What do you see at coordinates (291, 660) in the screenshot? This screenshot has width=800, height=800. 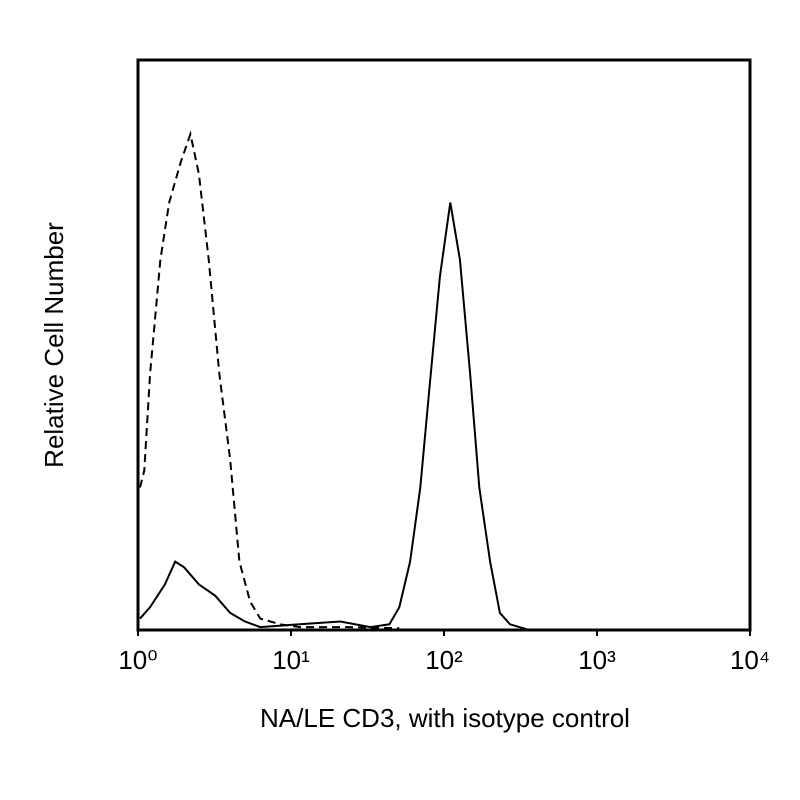 I see `x-tick-label: 10¹` at bounding box center [291, 660].